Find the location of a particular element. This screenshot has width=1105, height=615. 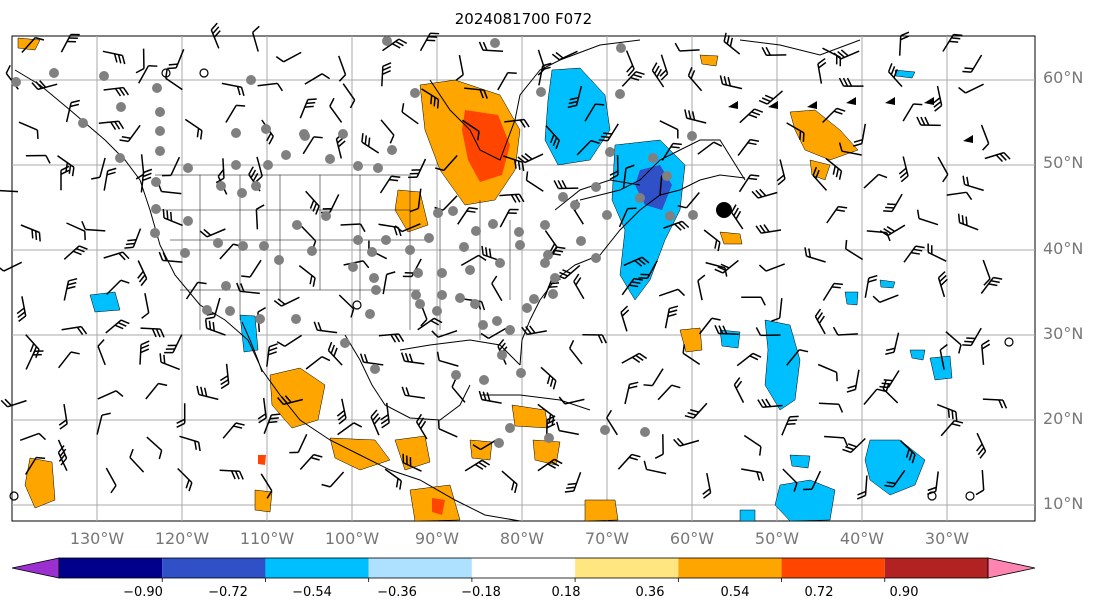

lon-label-80: 80°W is located at coordinates (522, 538).